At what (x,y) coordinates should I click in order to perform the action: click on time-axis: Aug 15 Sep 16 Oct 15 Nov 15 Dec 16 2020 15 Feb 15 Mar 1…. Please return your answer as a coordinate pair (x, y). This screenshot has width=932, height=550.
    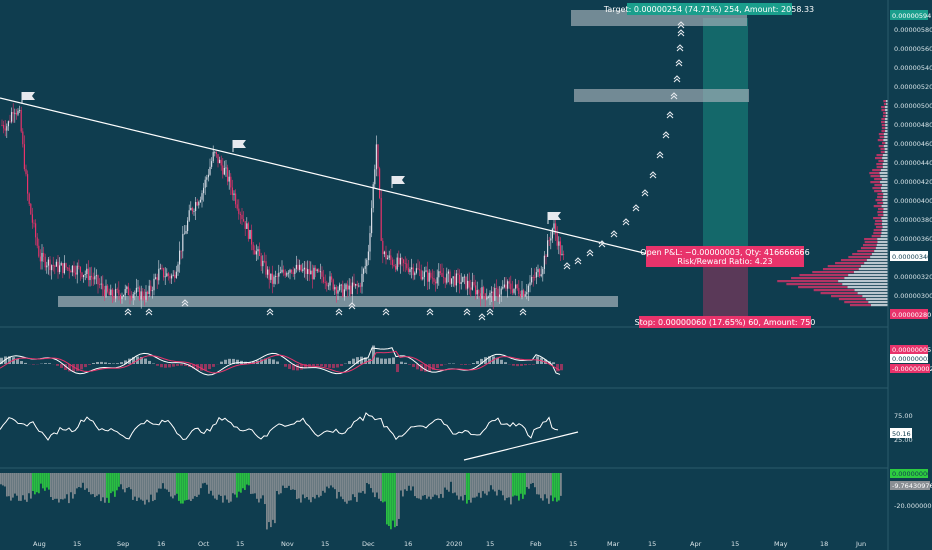
    Looking at the image, I should click on (449, 544).